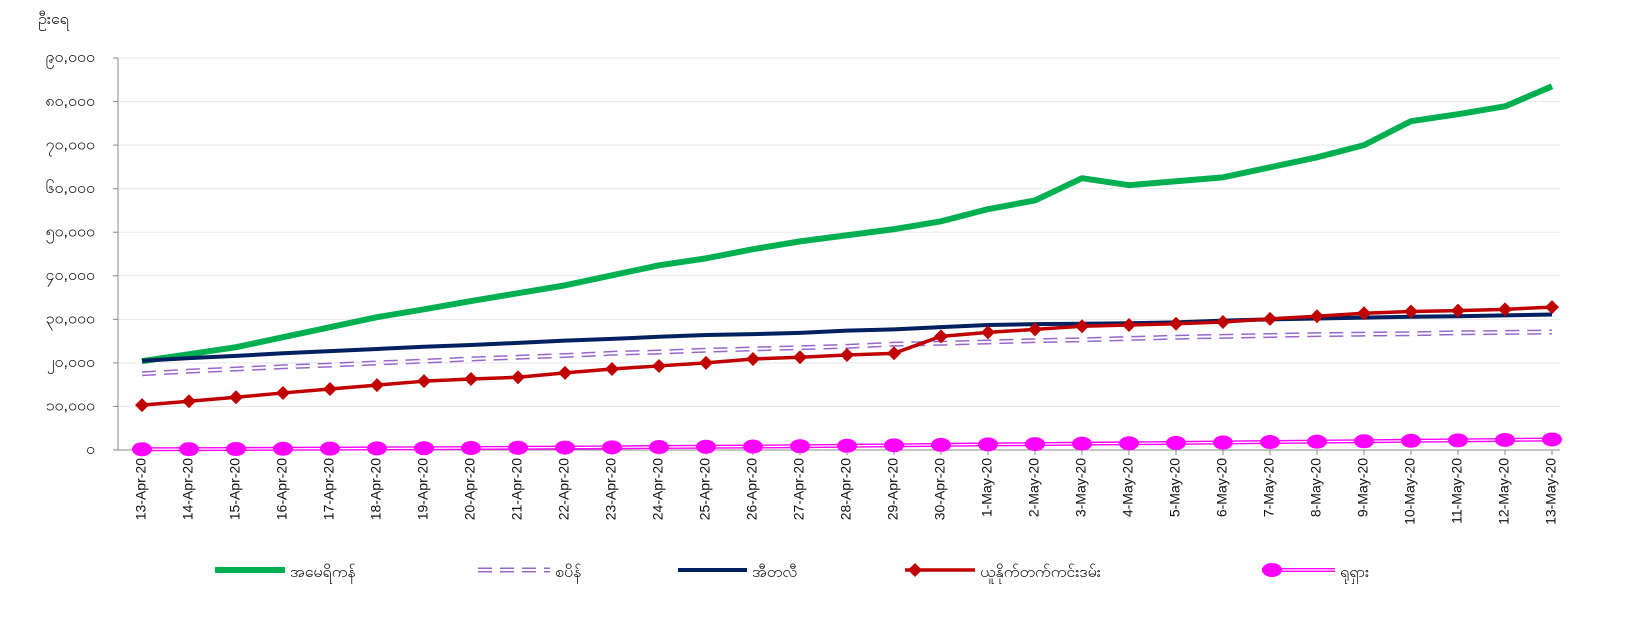 This screenshot has width=1649, height=618. Describe the element at coordinates (940, 489) in the screenshot. I see `x-tick-label: 30-Apr-20` at that location.